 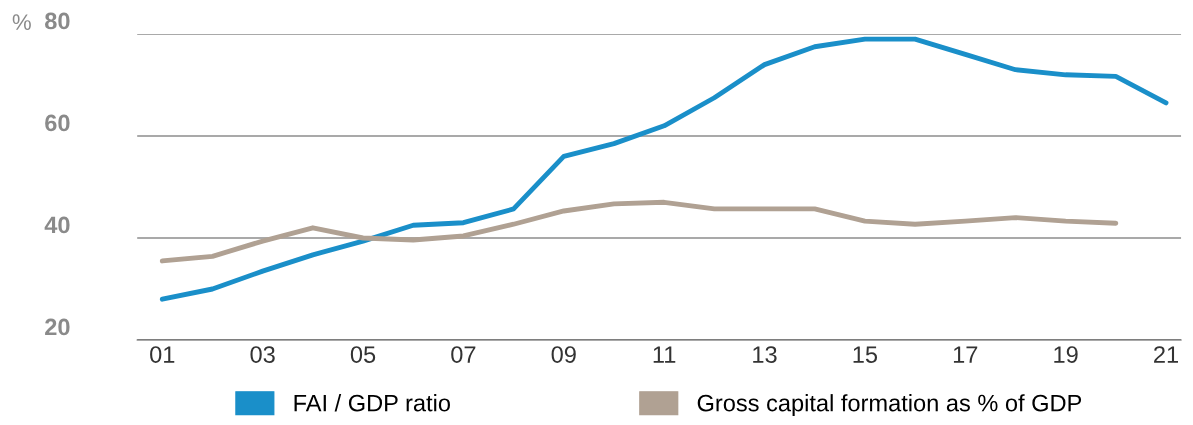 I want to click on x-tick-label: 19, so click(x=1066, y=354).